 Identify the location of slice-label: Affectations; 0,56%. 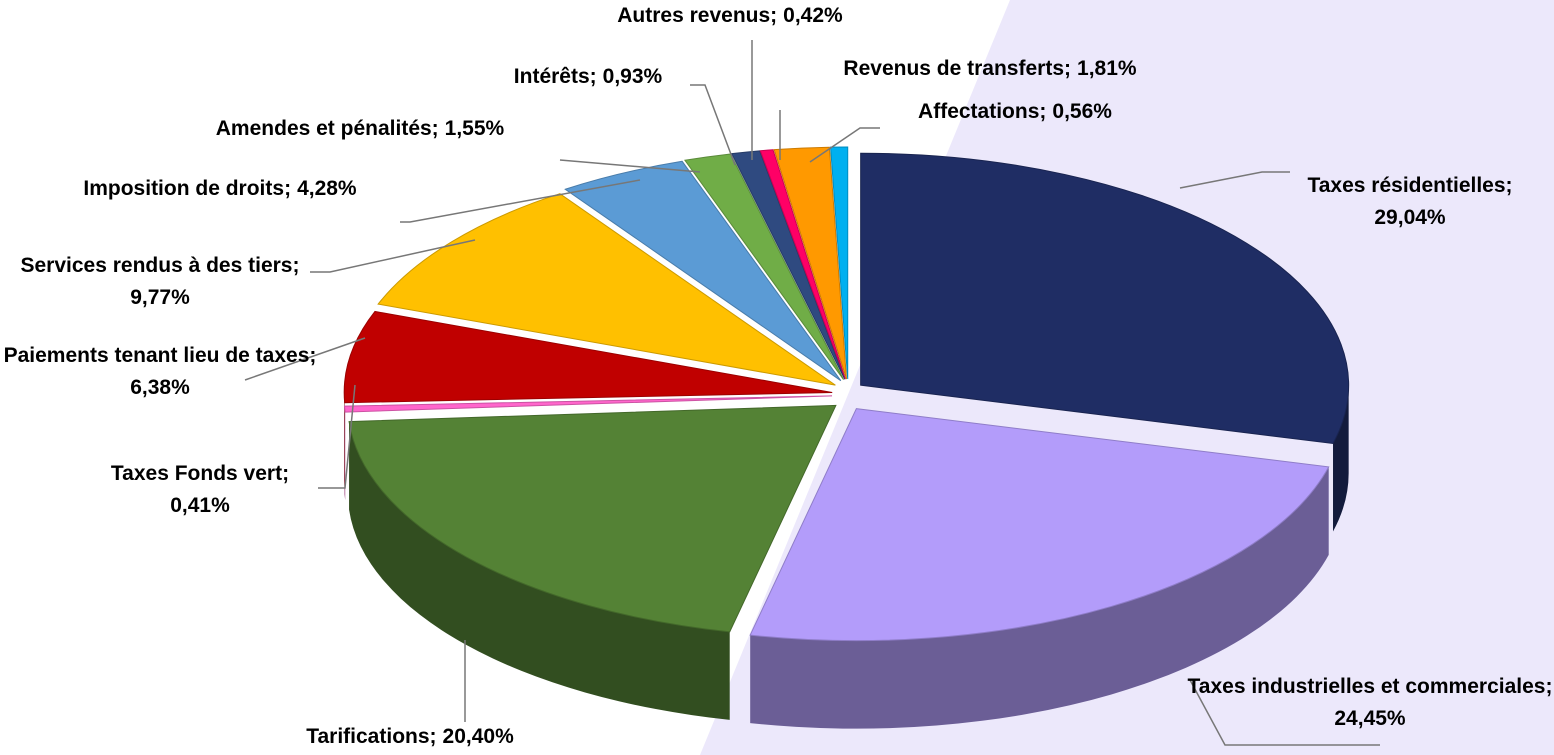
(1015, 111).